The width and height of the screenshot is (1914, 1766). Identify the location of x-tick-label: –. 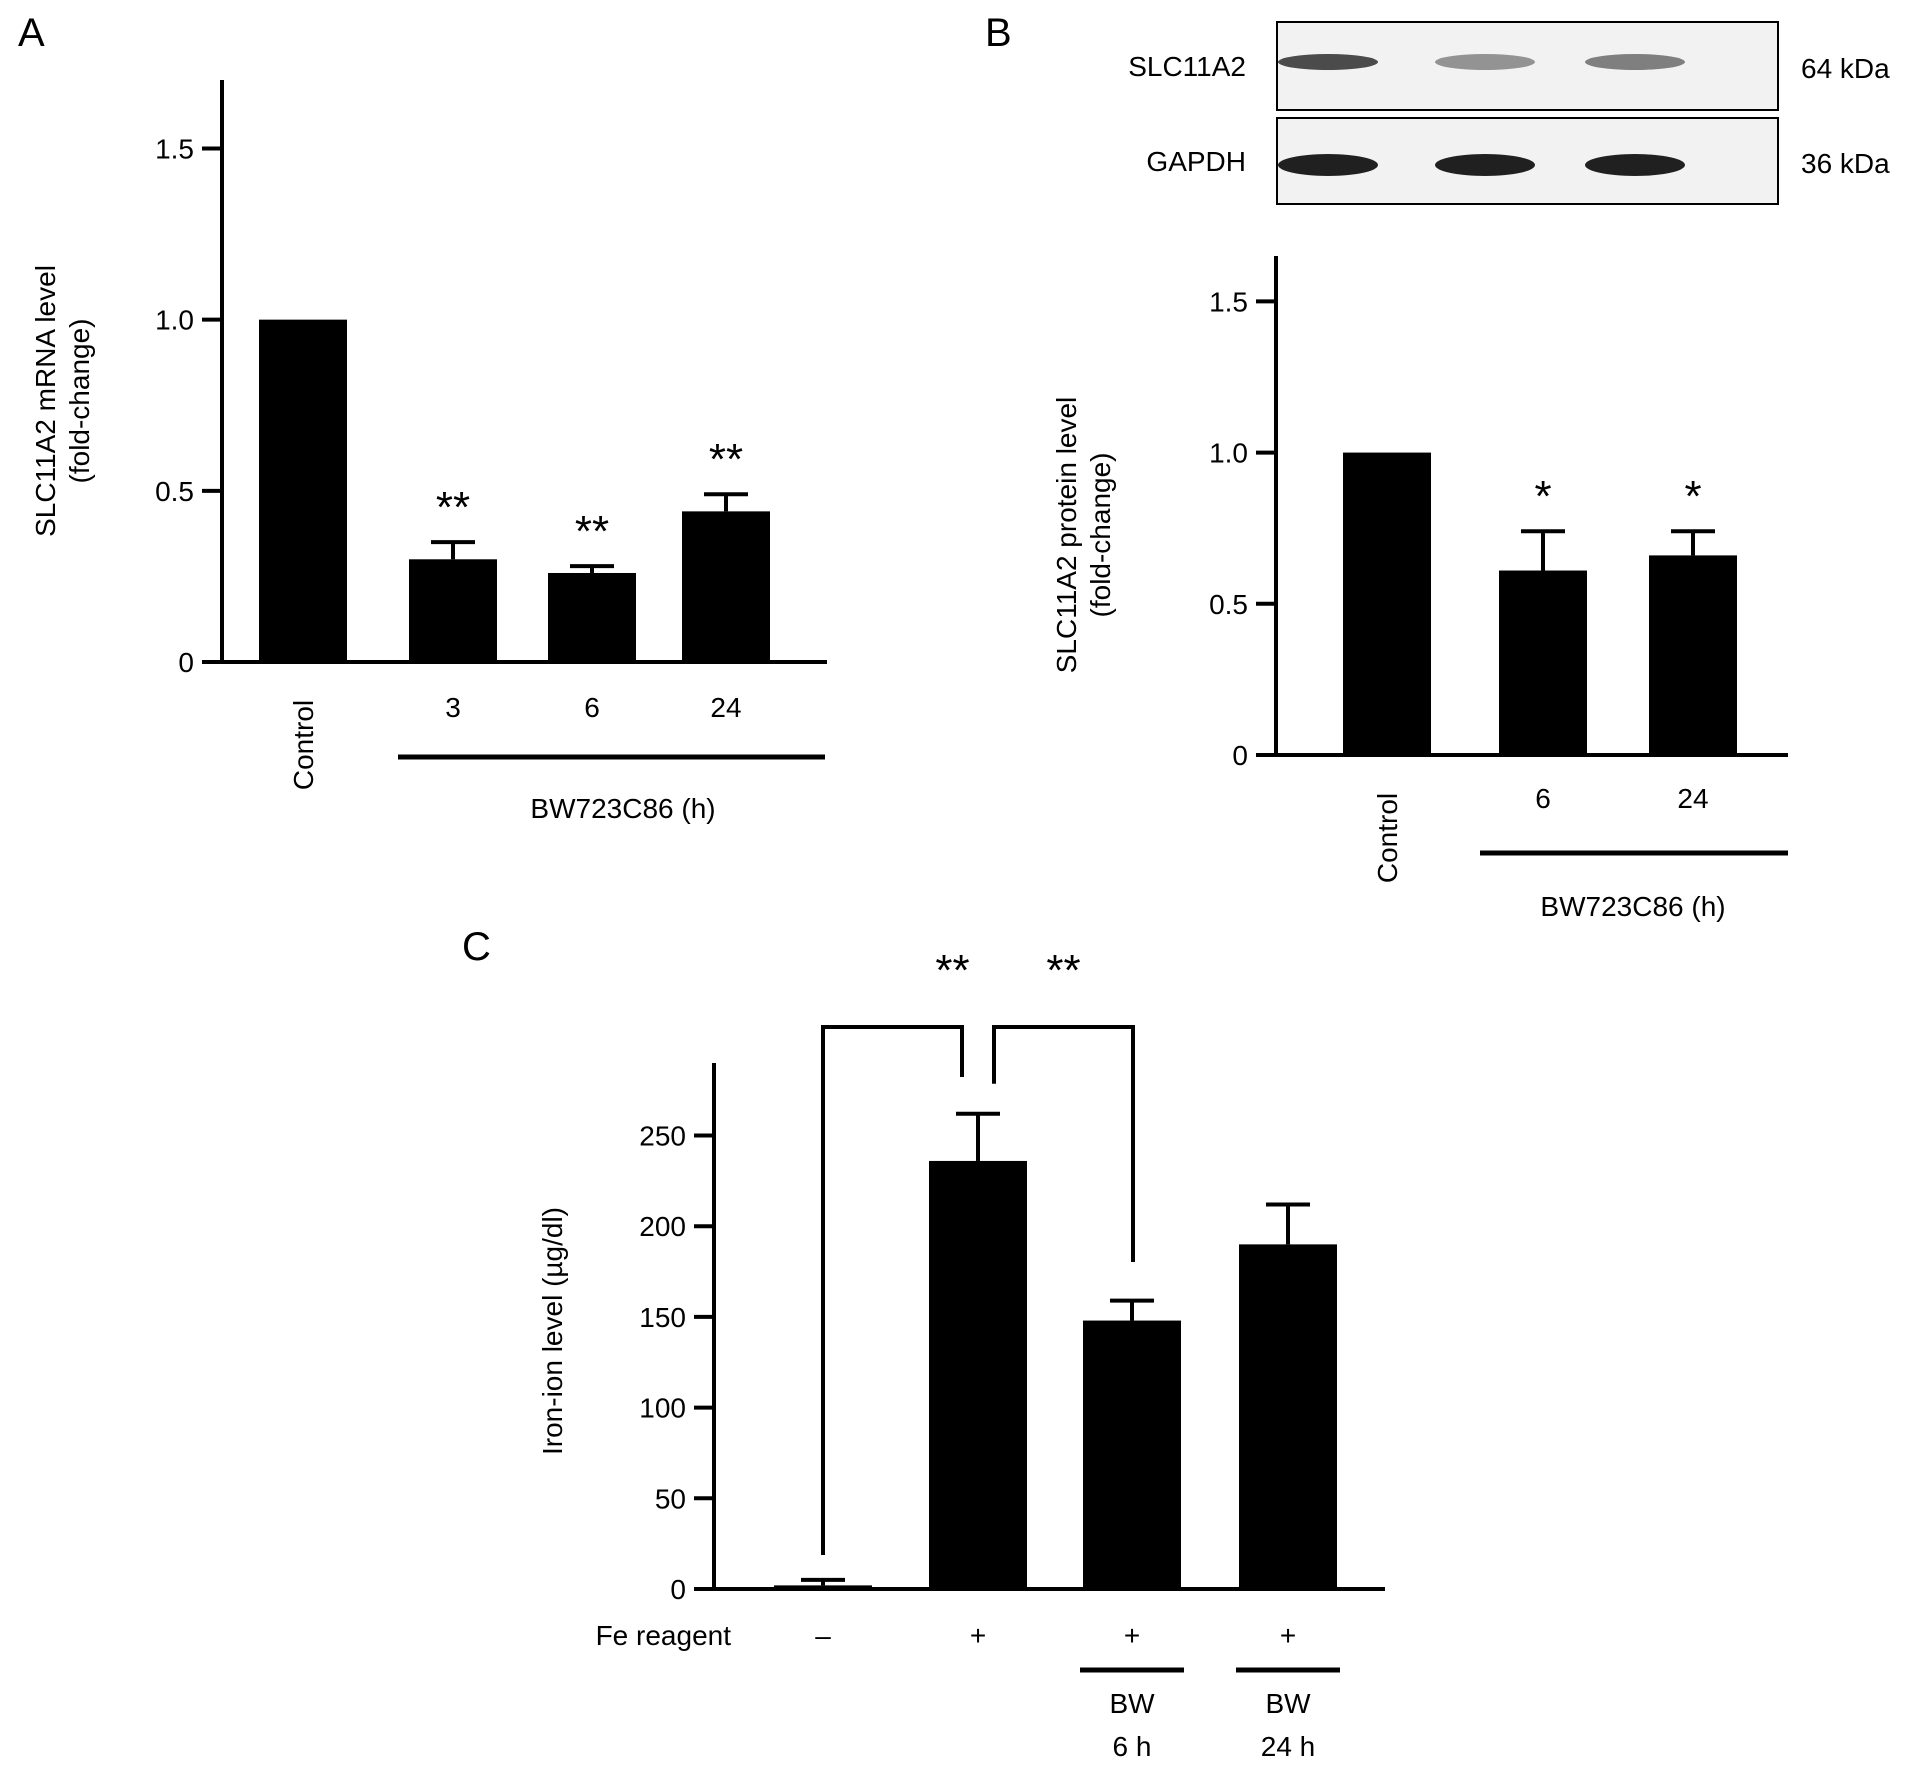
(823, 1635).